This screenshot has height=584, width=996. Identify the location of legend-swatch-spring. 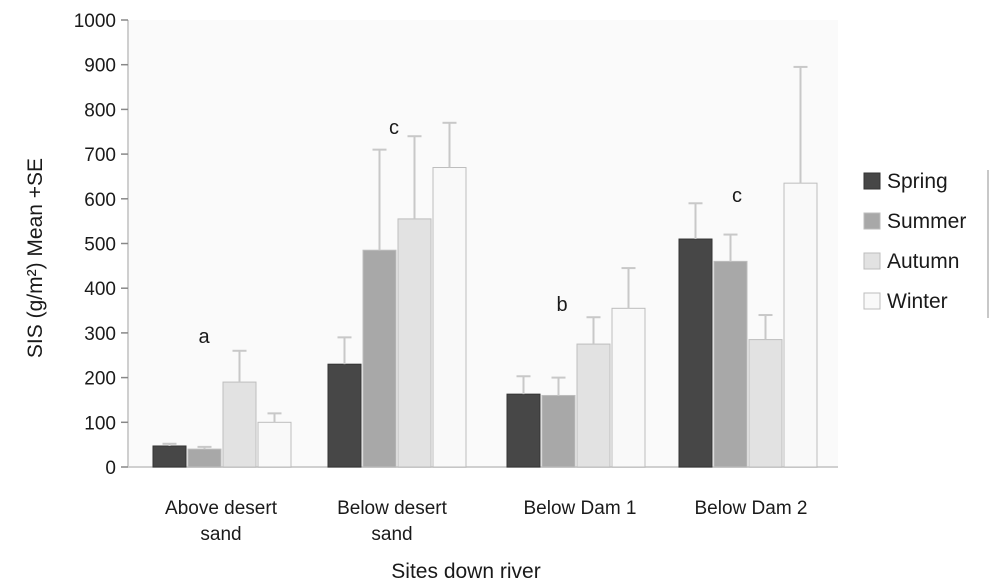
(872, 181).